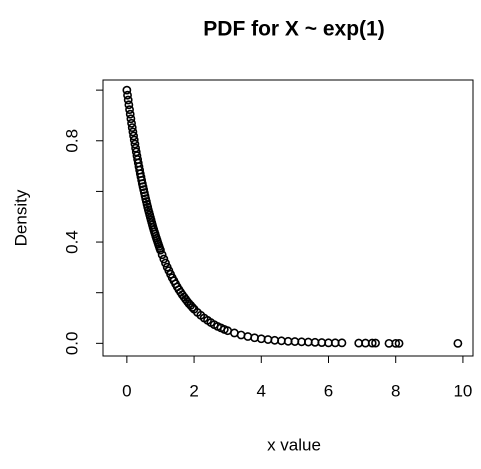 This screenshot has height=469, width=481. Describe the element at coordinates (193, 390) in the screenshot. I see `x-tick-label: 2` at that location.